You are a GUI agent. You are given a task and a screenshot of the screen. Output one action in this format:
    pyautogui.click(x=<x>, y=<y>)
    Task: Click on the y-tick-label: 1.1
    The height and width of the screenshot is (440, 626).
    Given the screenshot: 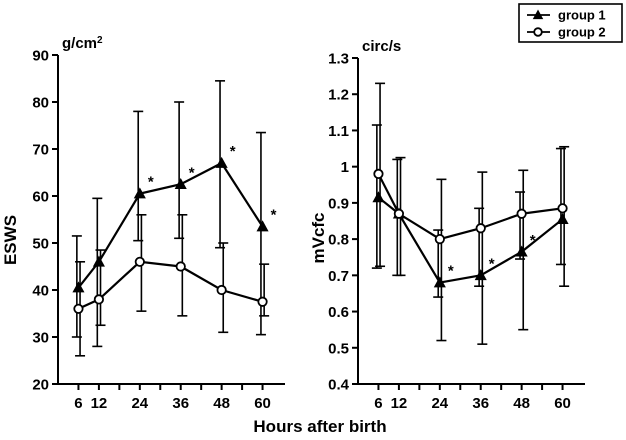 What is the action you would take?
    pyautogui.click(x=338, y=131)
    